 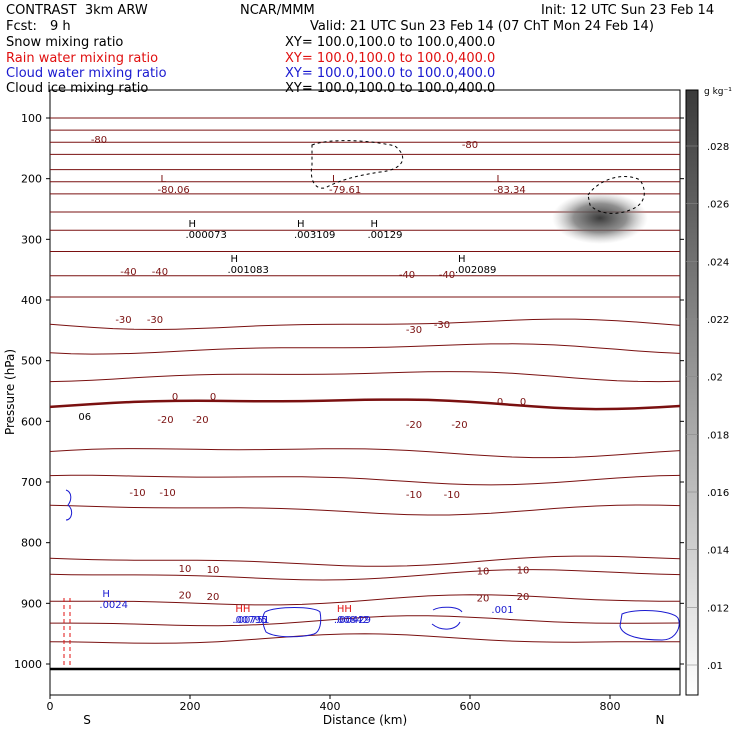 What do you see at coordinates (248, 270) in the screenshot?
I see `extremum-value: .001083` at bounding box center [248, 270].